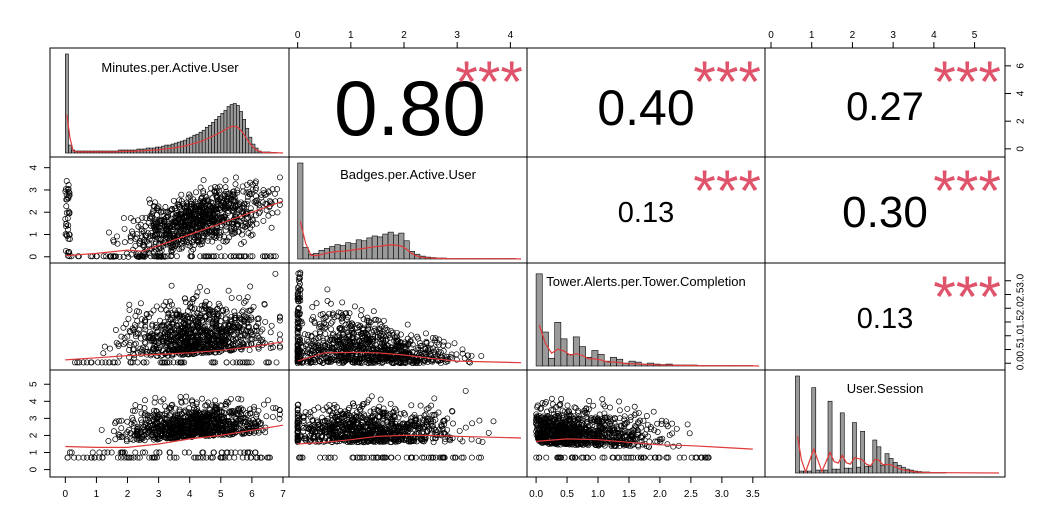  I want to click on density-line, so click(410, 240).